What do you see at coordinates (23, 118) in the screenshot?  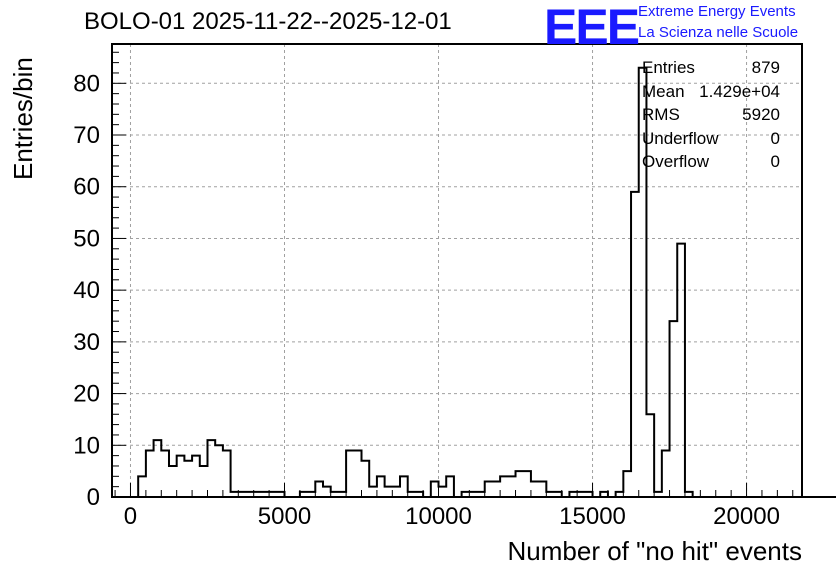 I see `y-axis-label: Entries/bin` at bounding box center [23, 118].